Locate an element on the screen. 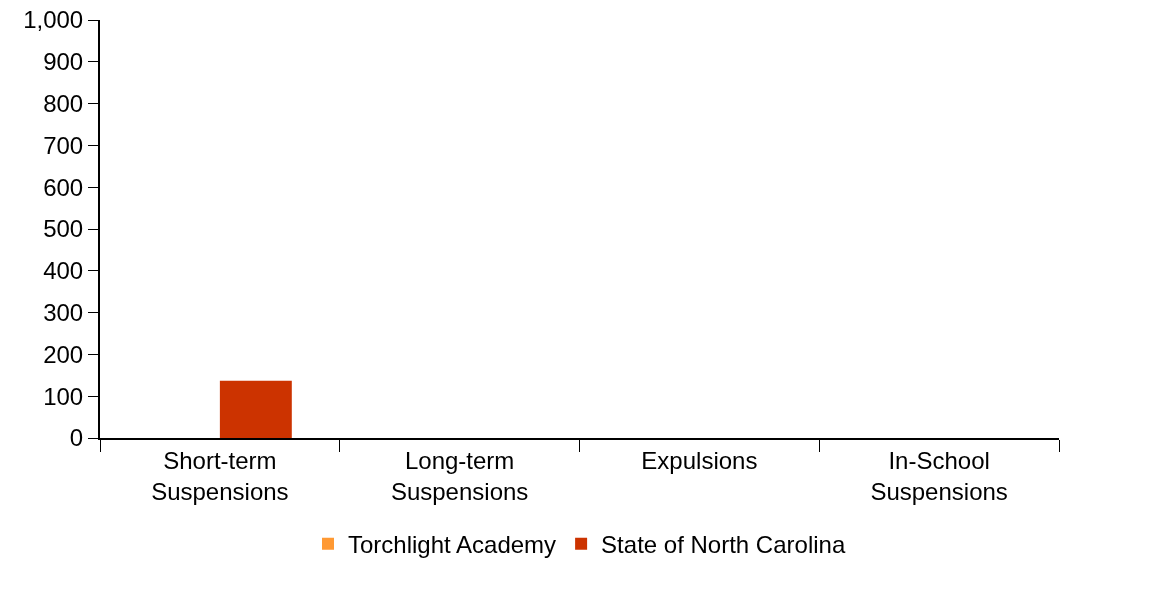 The width and height of the screenshot is (1149, 613). x-tick-label: Expulsions is located at coordinates (699, 460).